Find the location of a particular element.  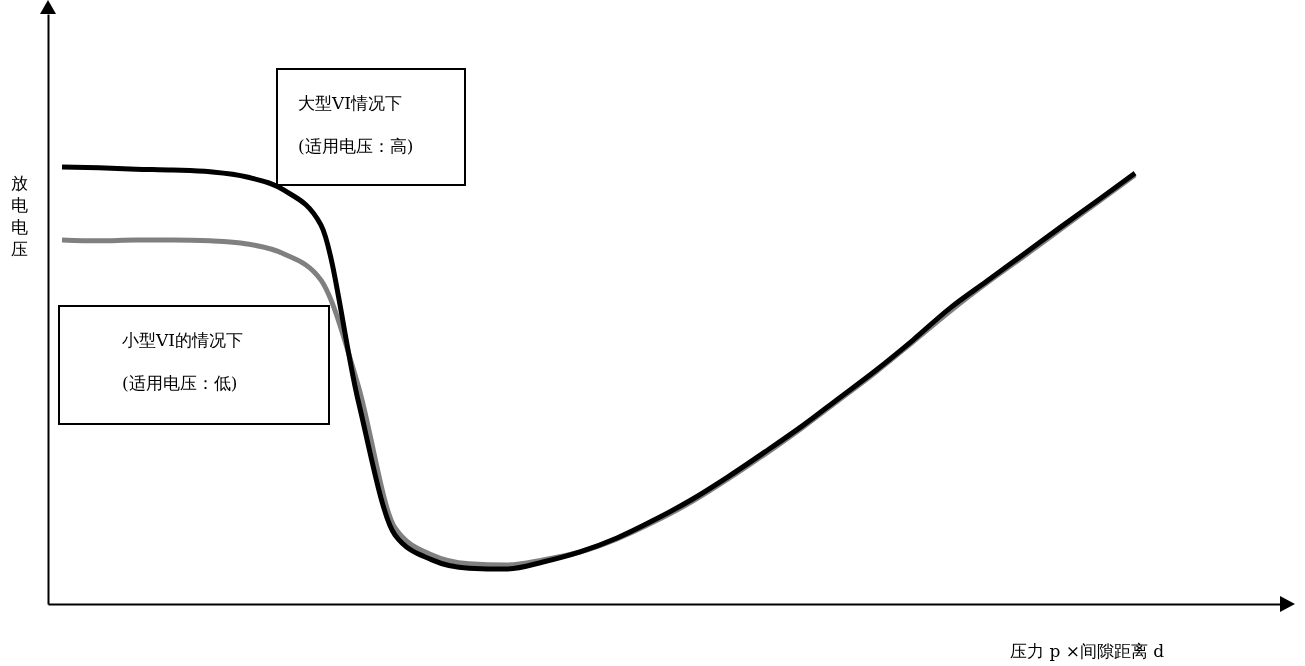

x-axis-title: 压力 p ×间隙距离 d is located at coordinates (1087, 651).